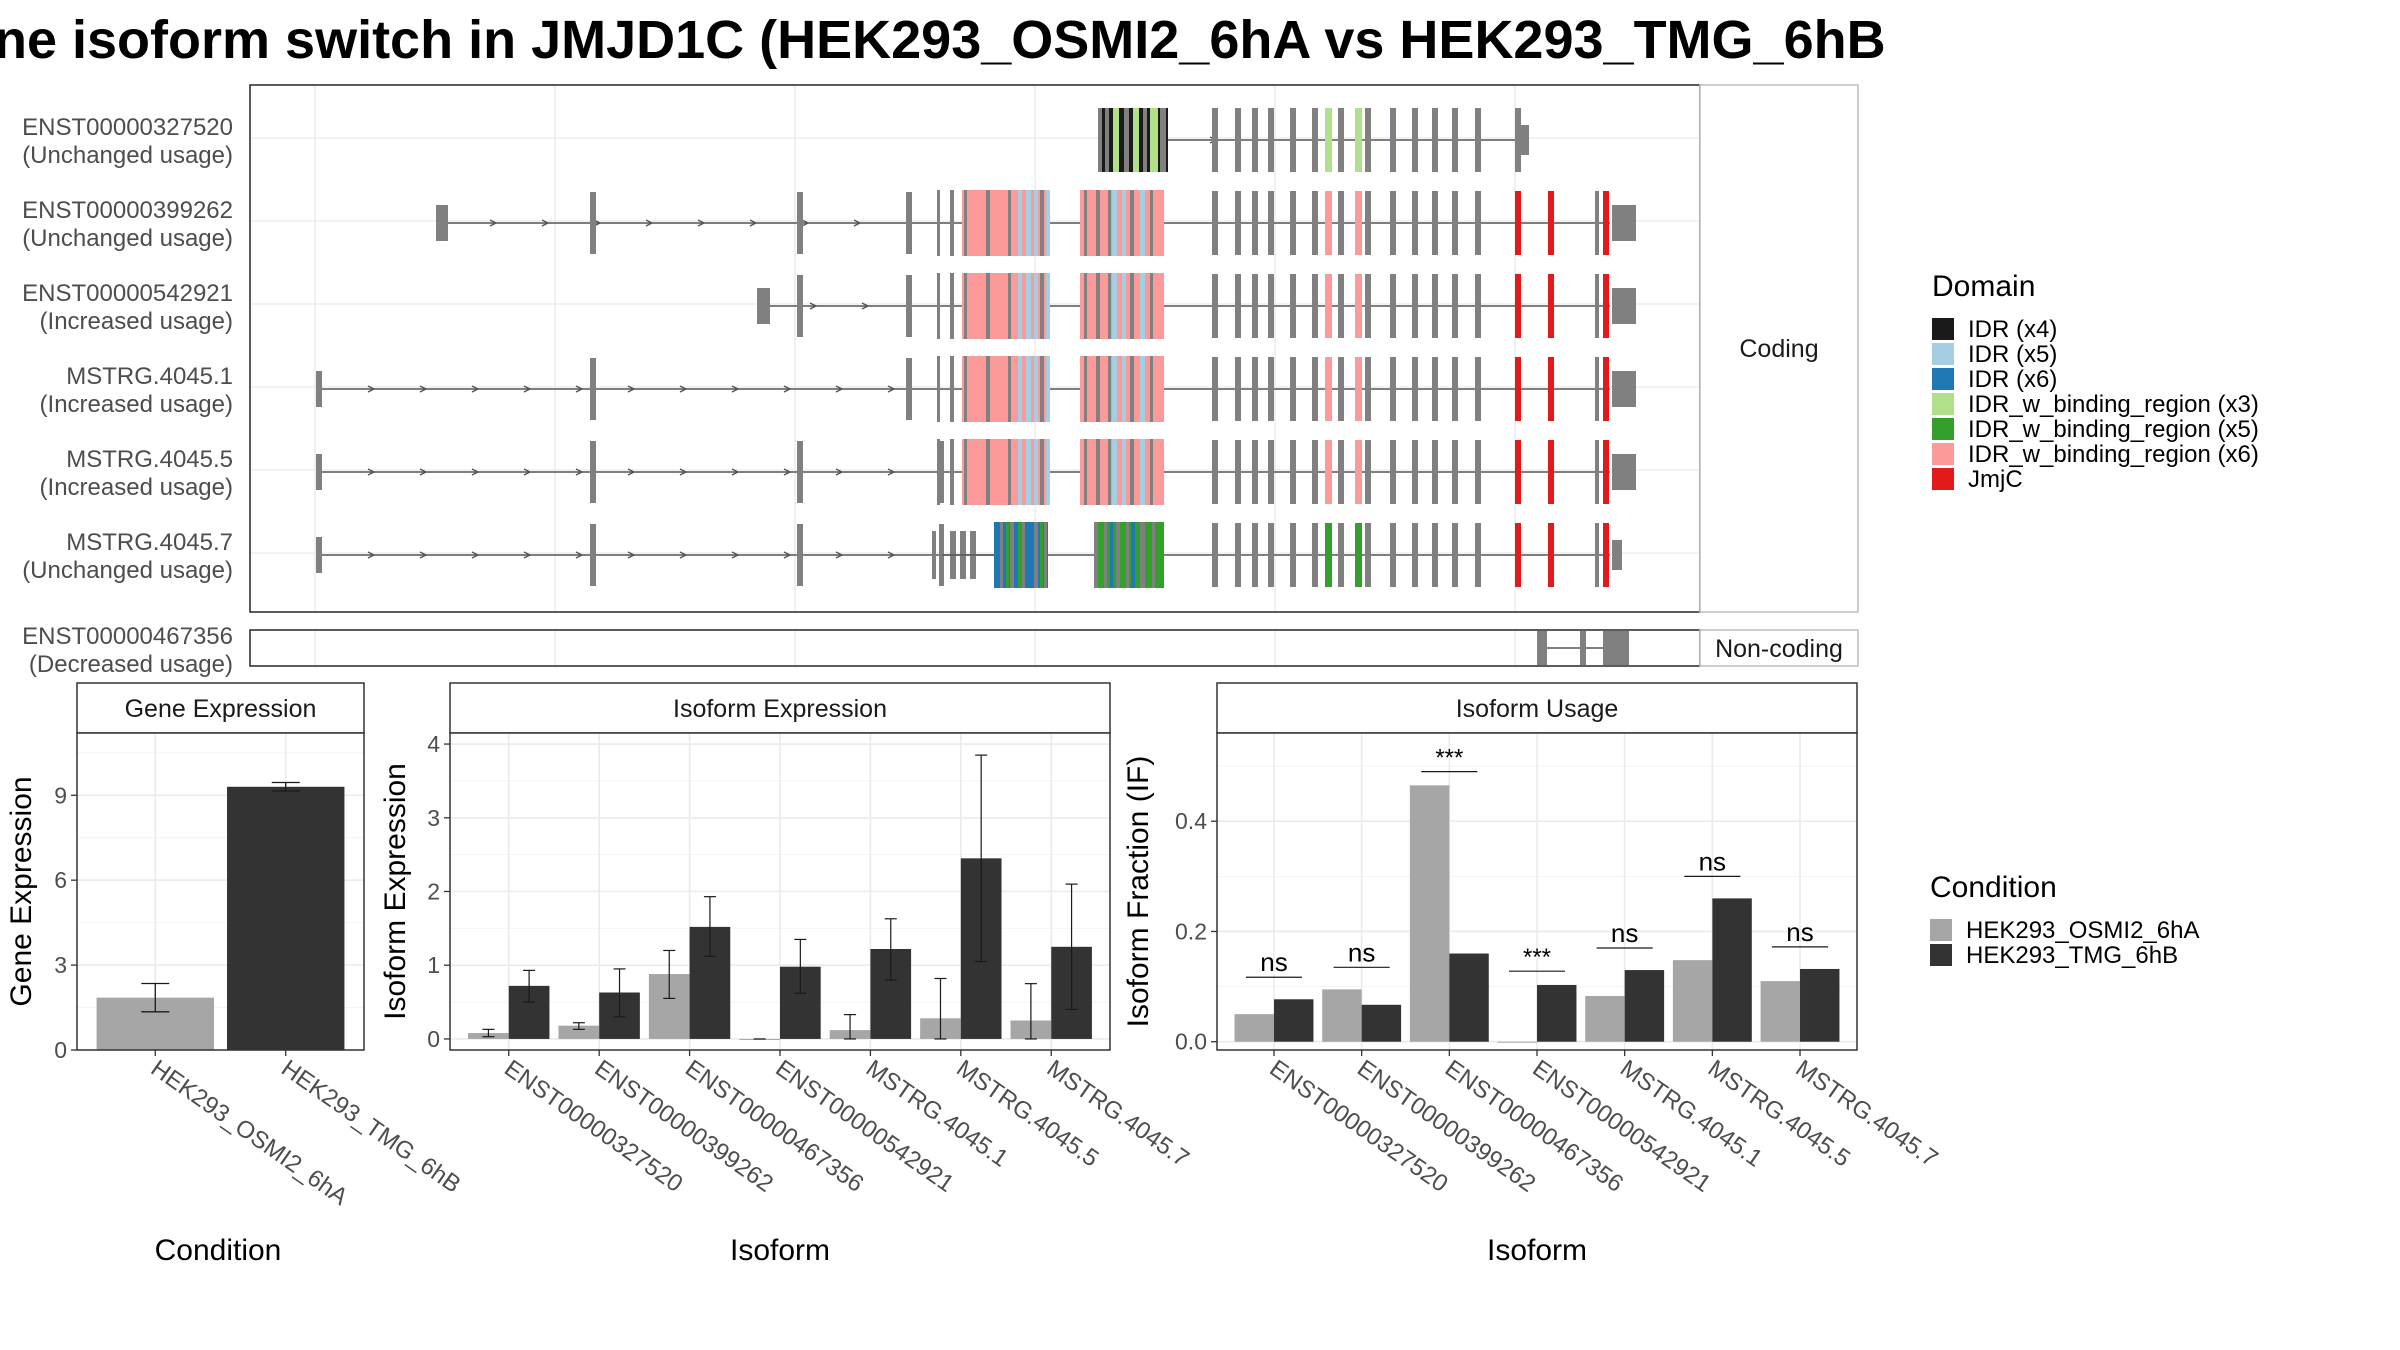 The width and height of the screenshot is (2400, 1350). I want to click on legend-label: JmjC, so click(1995, 479).